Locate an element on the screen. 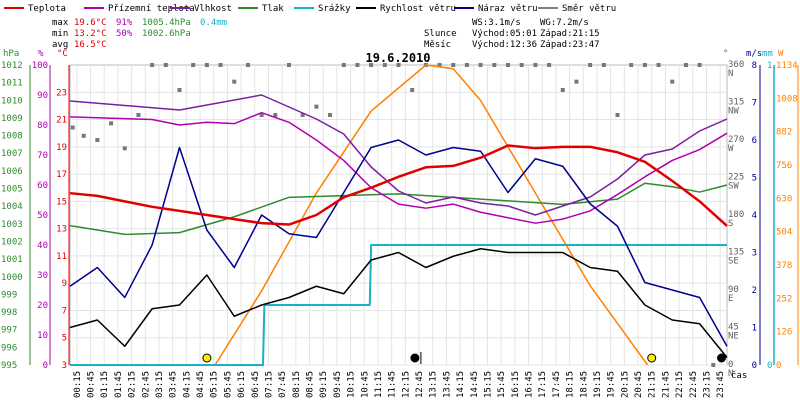 Image resolution: width=800 pixels, height=400 pixels. dir-tick-compass: W is located at coordinates (731, 149).